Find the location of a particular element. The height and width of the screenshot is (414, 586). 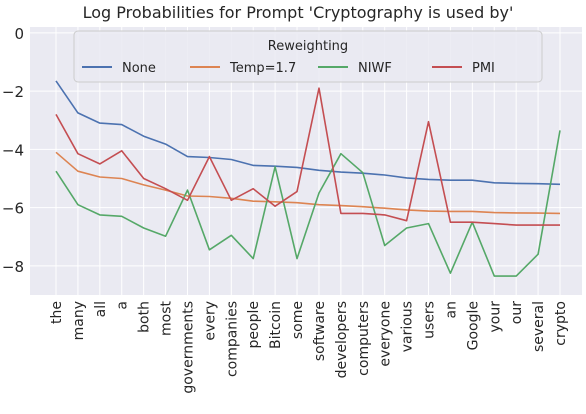

x-tick-label: people is located at coordinates (254, 324).